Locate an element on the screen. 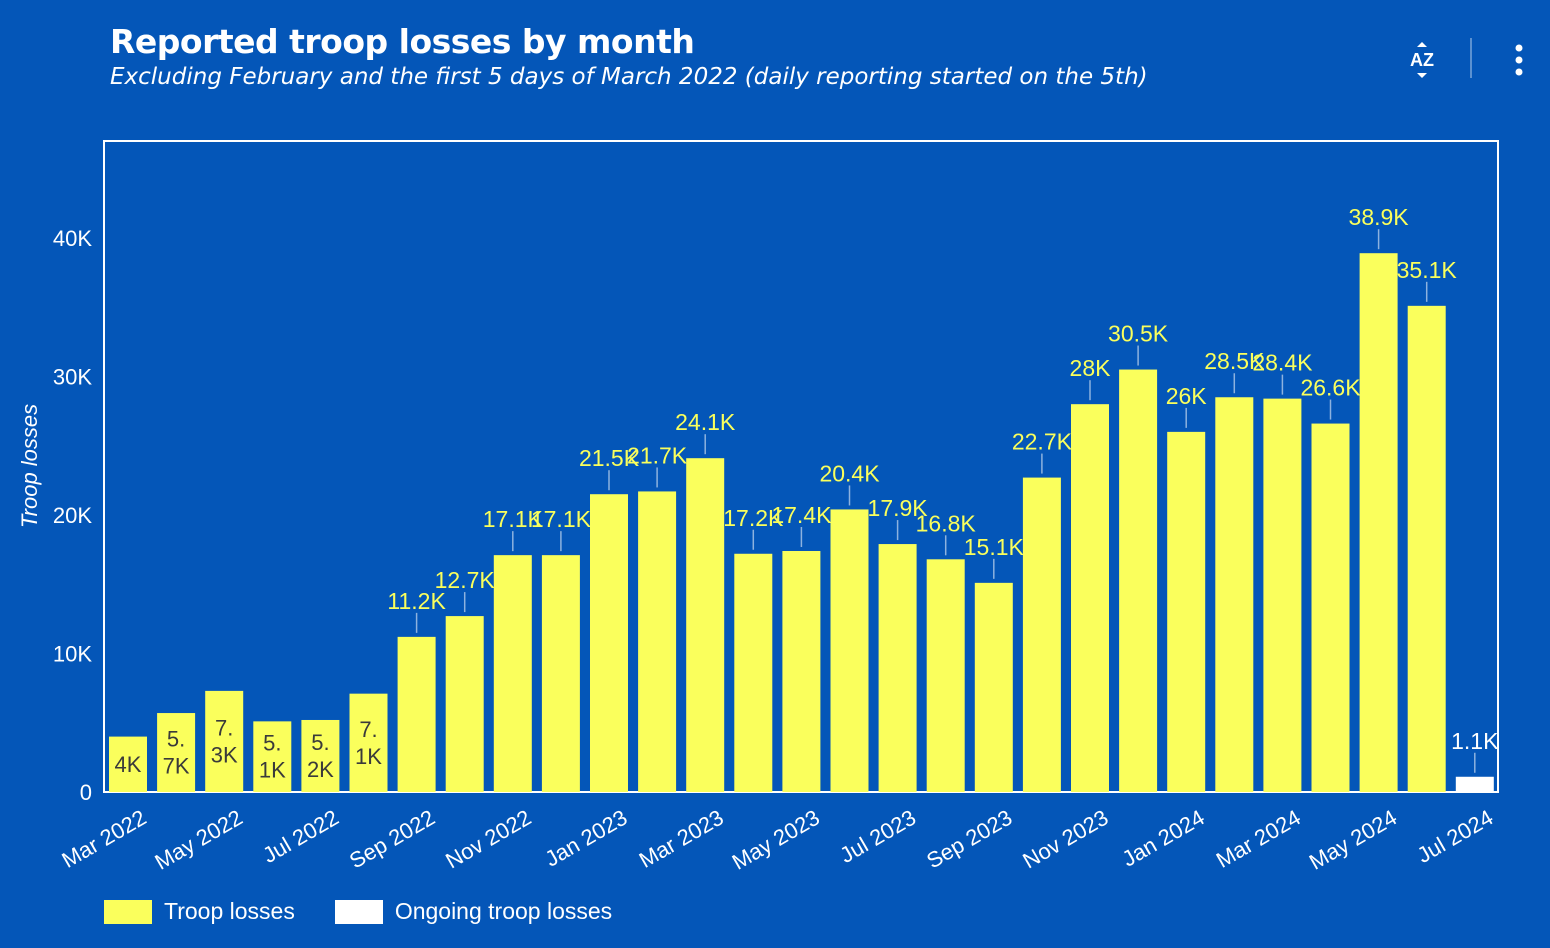  data-label: 28.5K is located at coordinates (1234, 361).